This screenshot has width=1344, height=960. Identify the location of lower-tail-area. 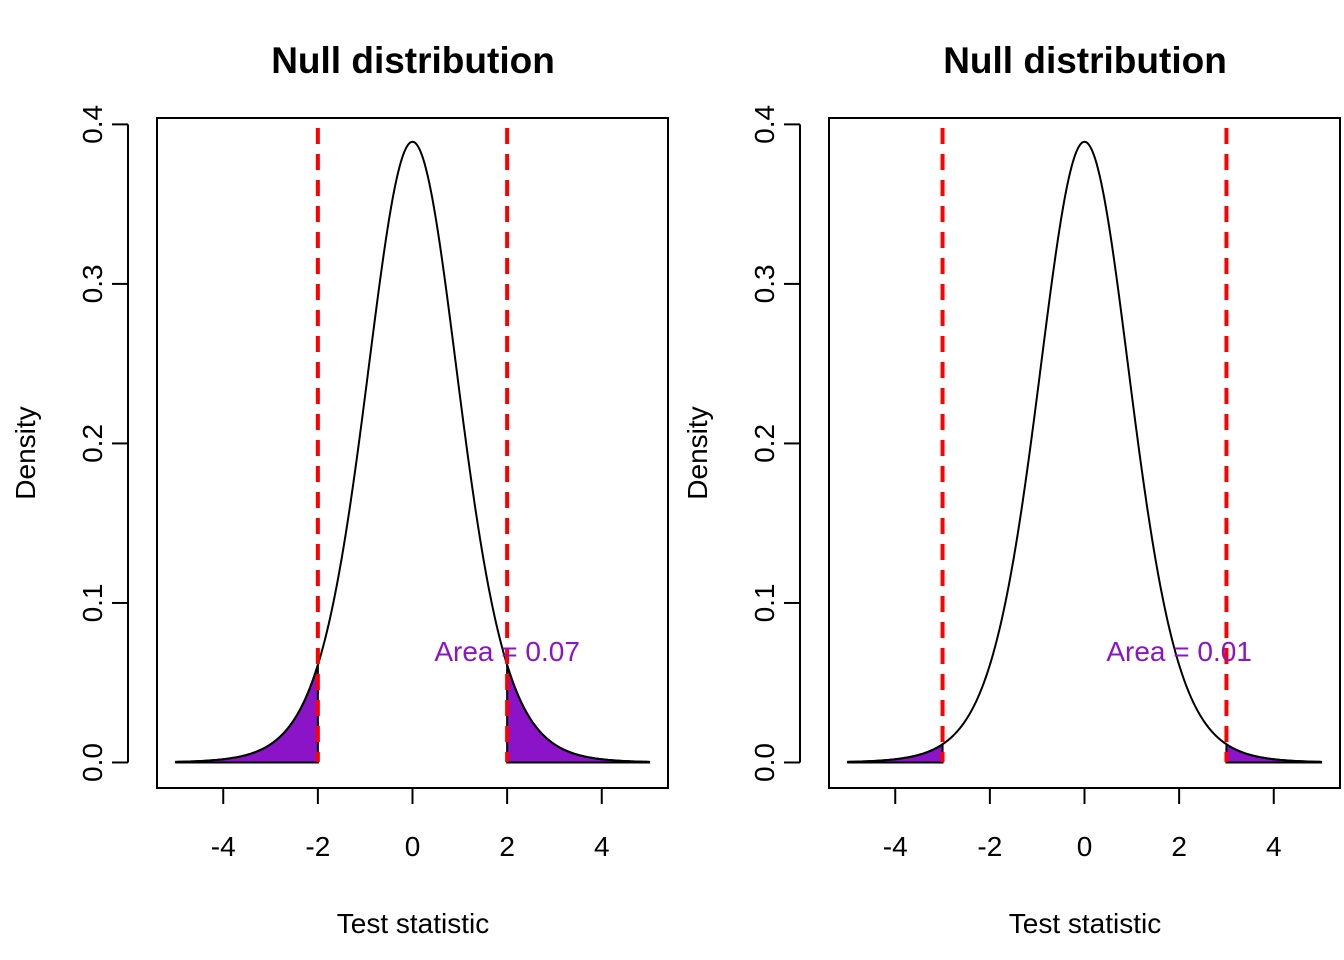
(246, 714).